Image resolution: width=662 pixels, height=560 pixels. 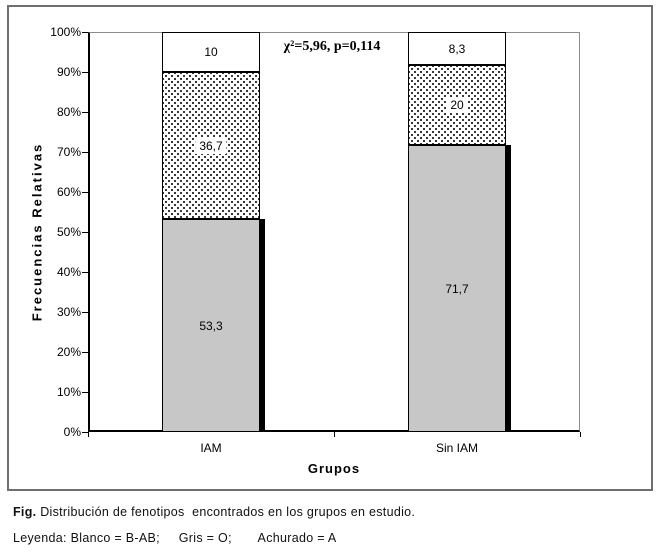 What do you see at coordinates (68, 152) in the screenshot?
I see `y-tick-label: 70%` at bounding box center [68, 152].